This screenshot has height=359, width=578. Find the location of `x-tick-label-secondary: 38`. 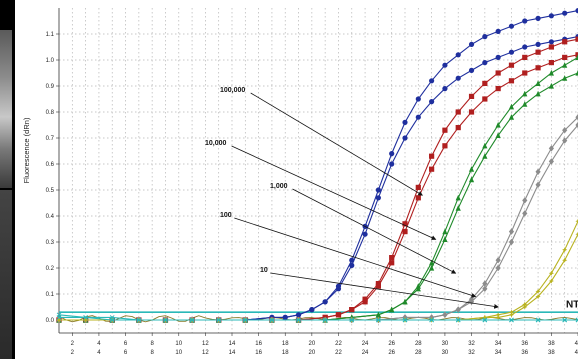

x-tick-label-secondary: 38 is located at coordinates (551, 353).